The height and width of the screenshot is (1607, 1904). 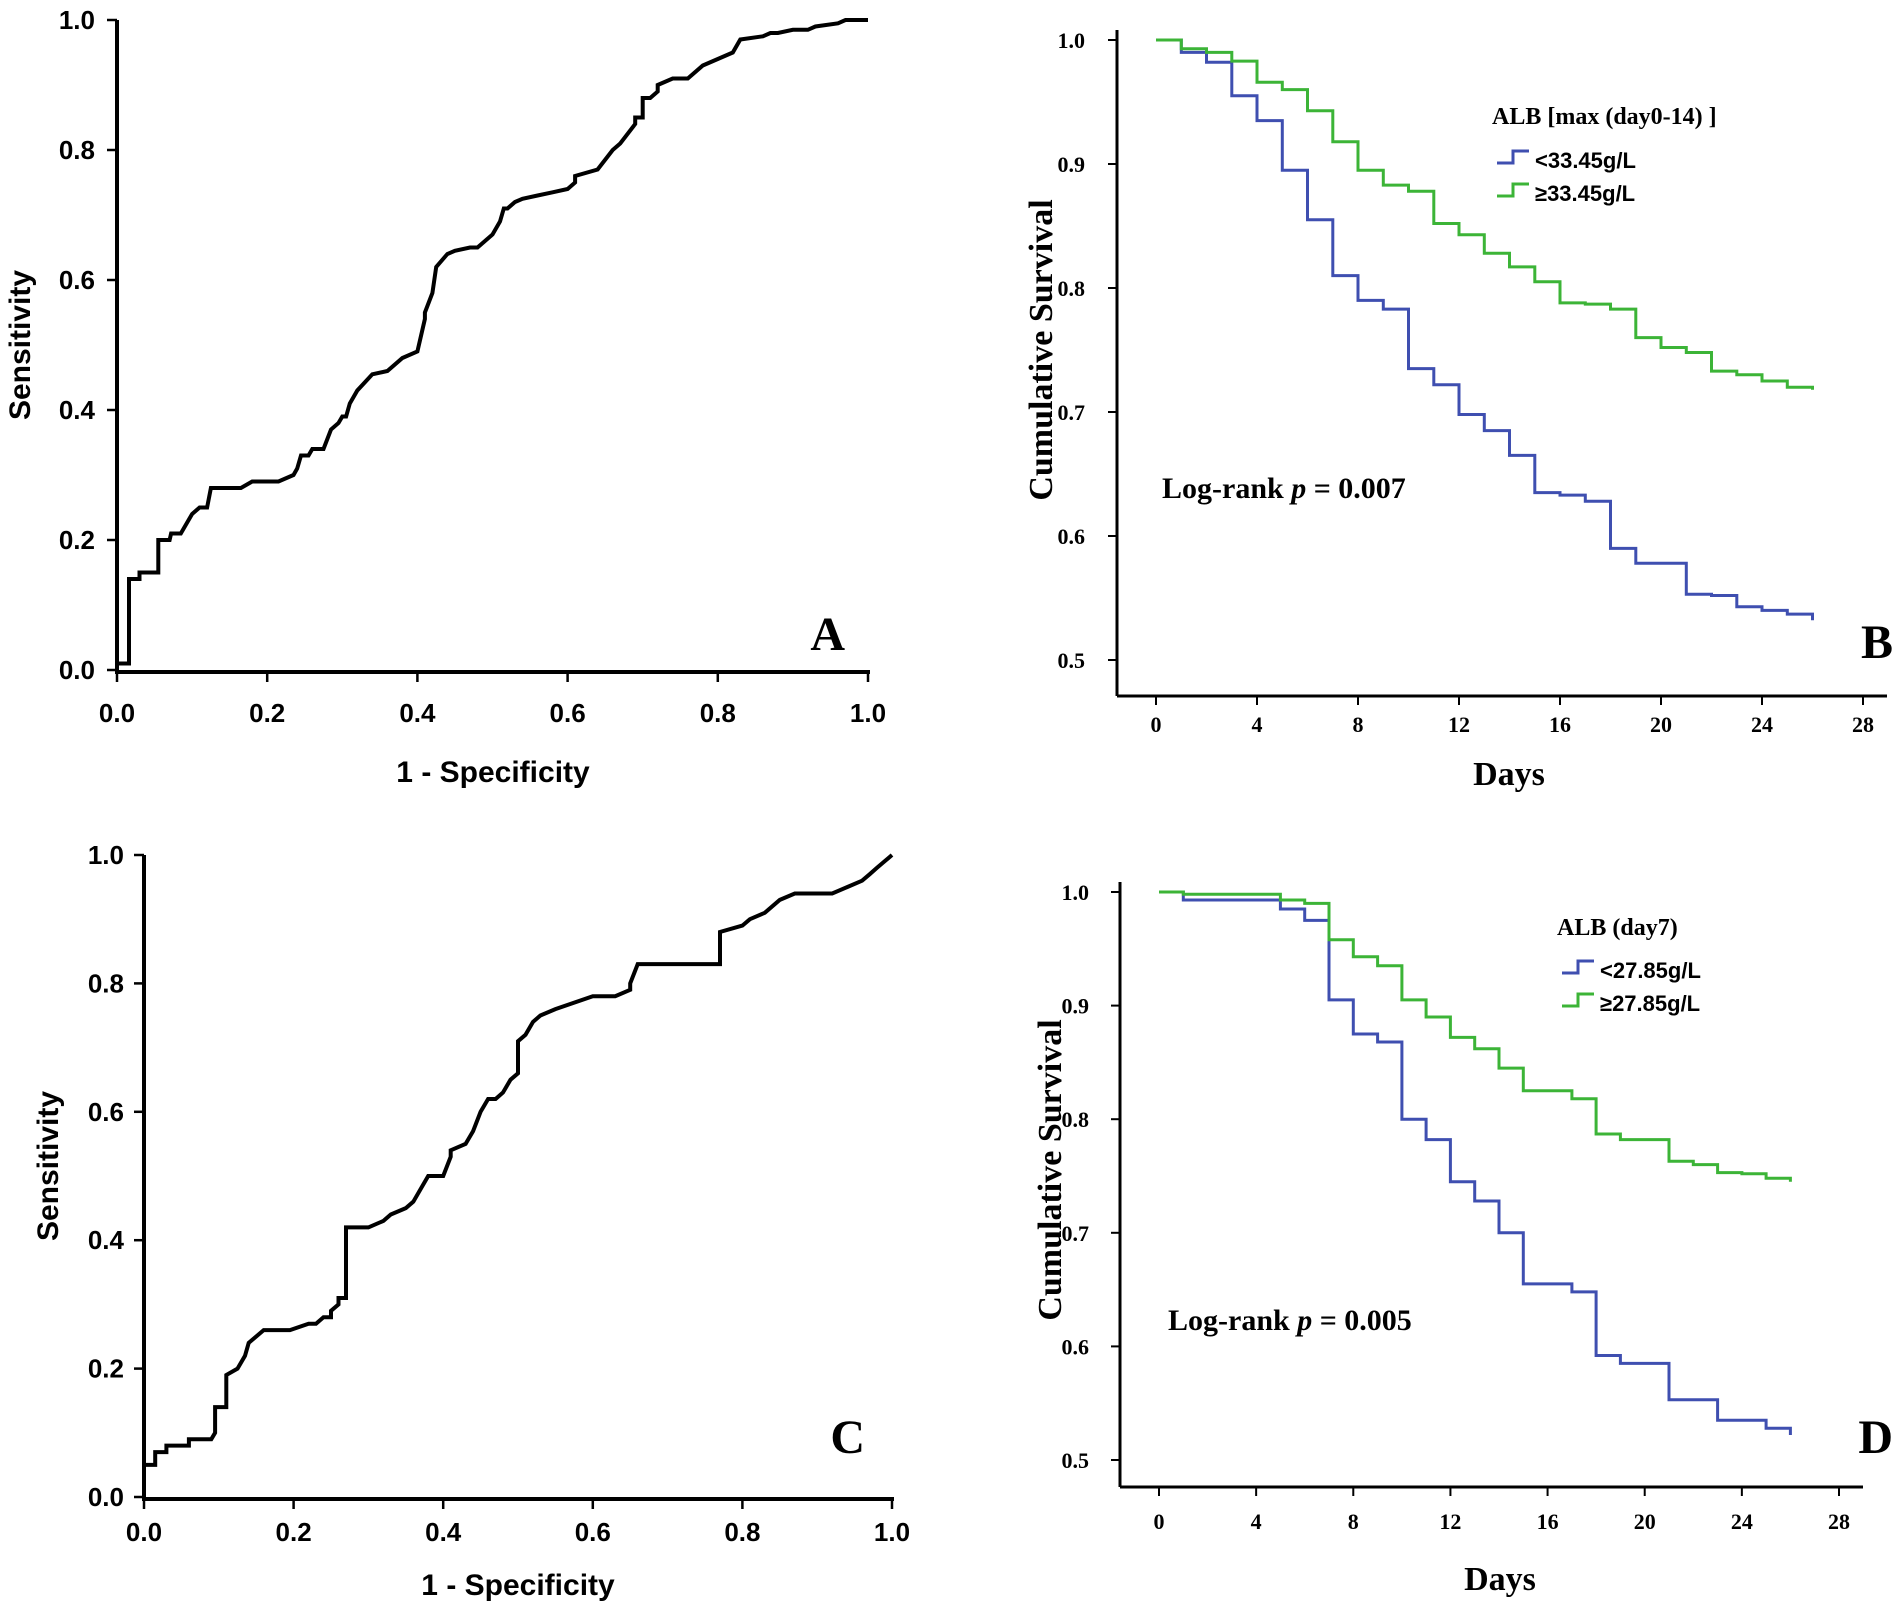 What do you see at coordinates (1585, 193) in the screenshot?
I see `legend-label: ≥33.45g/L` at bounding box center [1585, 193].